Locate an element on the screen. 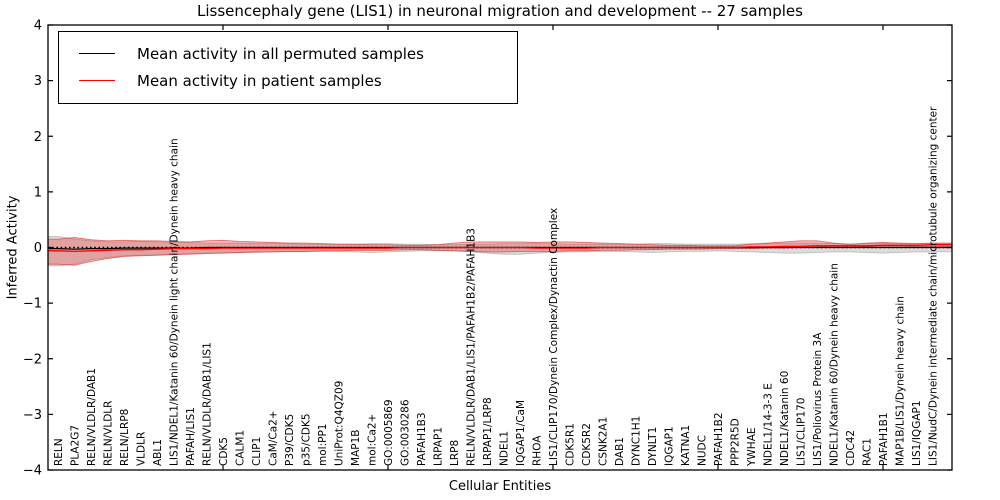 This screenshot has height=500, width=1000. y-tick-label: 2 is located at coordinates (38, 137).